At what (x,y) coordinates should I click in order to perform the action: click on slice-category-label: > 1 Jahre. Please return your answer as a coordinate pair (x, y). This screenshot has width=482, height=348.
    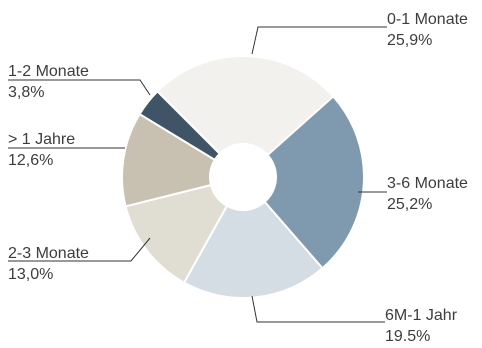
    Looking at the image, I should click on (41, 139).